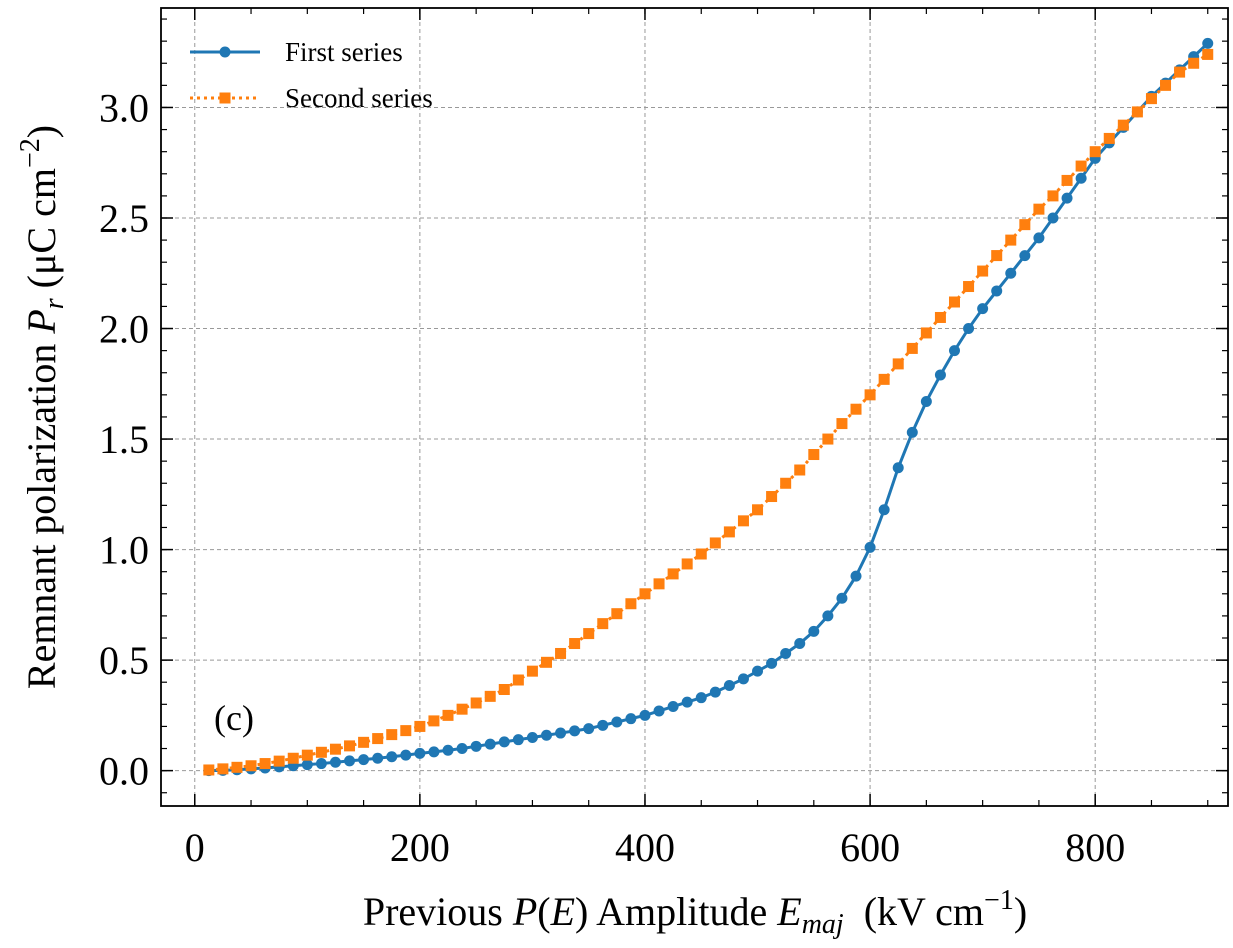 The image size is (1233, 948). What do you see at coordinates (543, 911) in the screenshot?
I see `x-label-part: (` at bounding box center [543, 911].